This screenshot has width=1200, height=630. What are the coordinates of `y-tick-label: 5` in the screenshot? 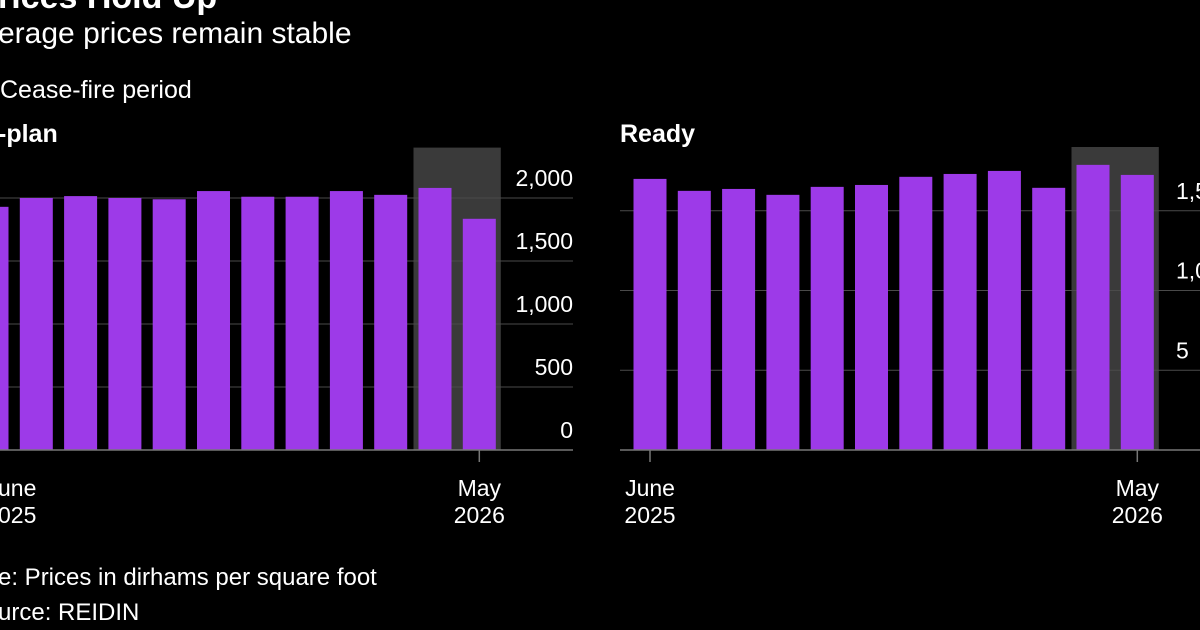 It's located at (1182, 350).